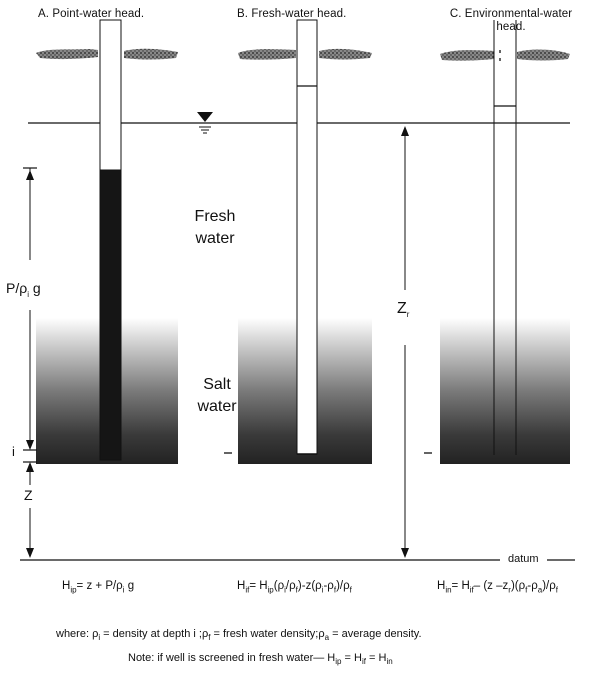  I want to click on formula-c: Hin= Hif– (z –zr)(ρf-ρa)/ρf, so click(497, 587).